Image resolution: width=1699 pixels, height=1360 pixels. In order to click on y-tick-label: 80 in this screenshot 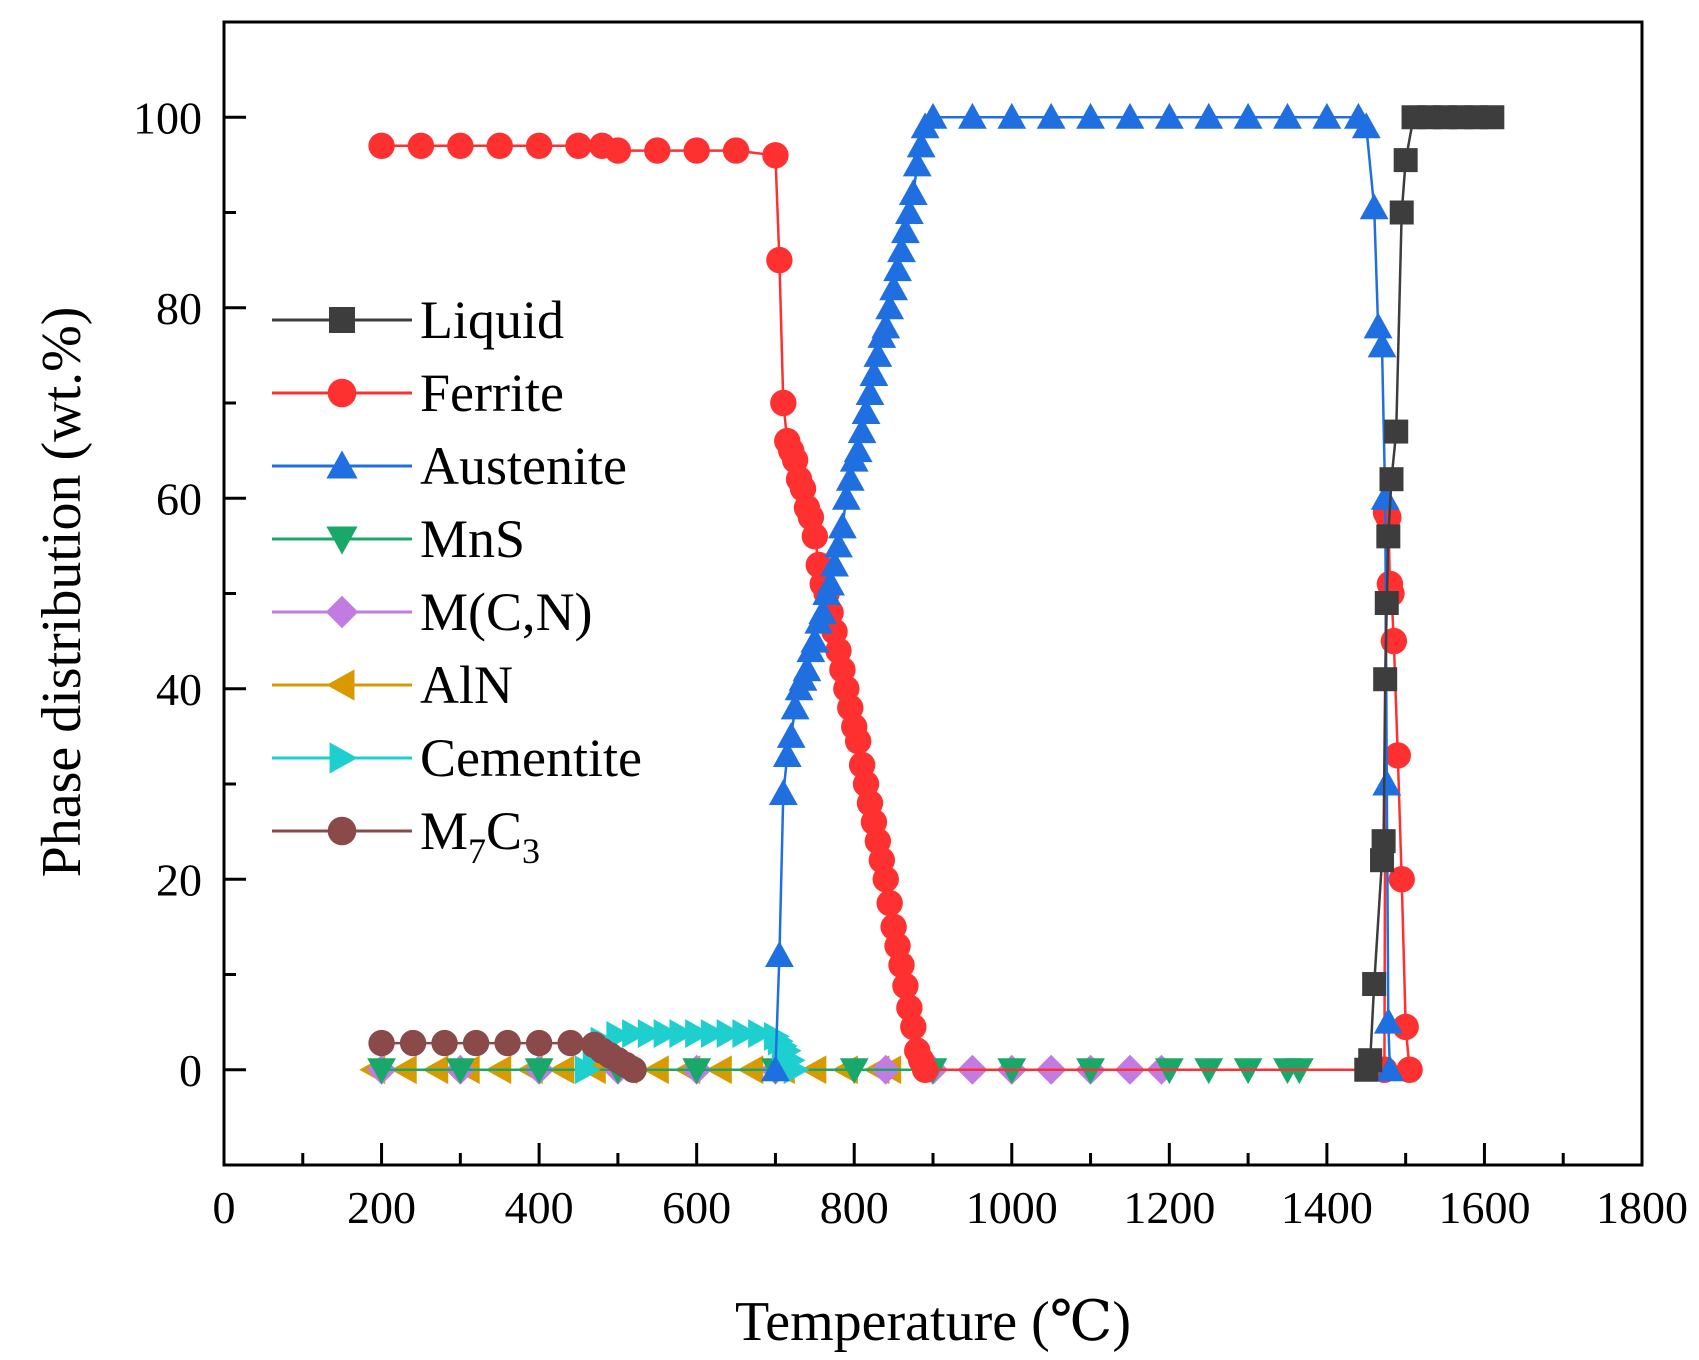, I will do `click(179, 308)`.